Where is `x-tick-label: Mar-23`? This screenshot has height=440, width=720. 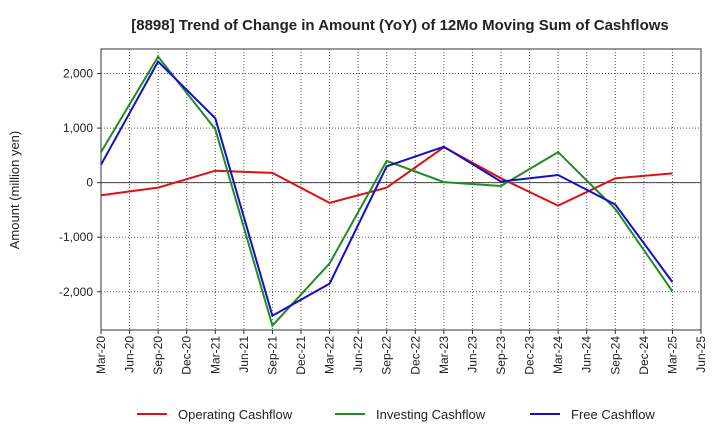
x-tick-label: Mar-23 is located at coordinates (444, 355).